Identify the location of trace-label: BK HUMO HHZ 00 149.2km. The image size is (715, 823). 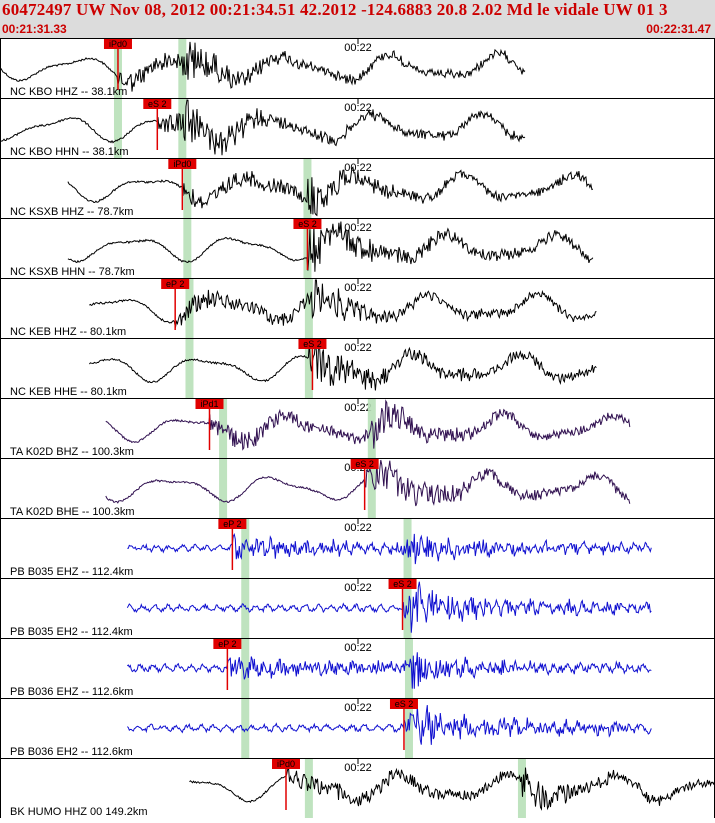
(79, 812).